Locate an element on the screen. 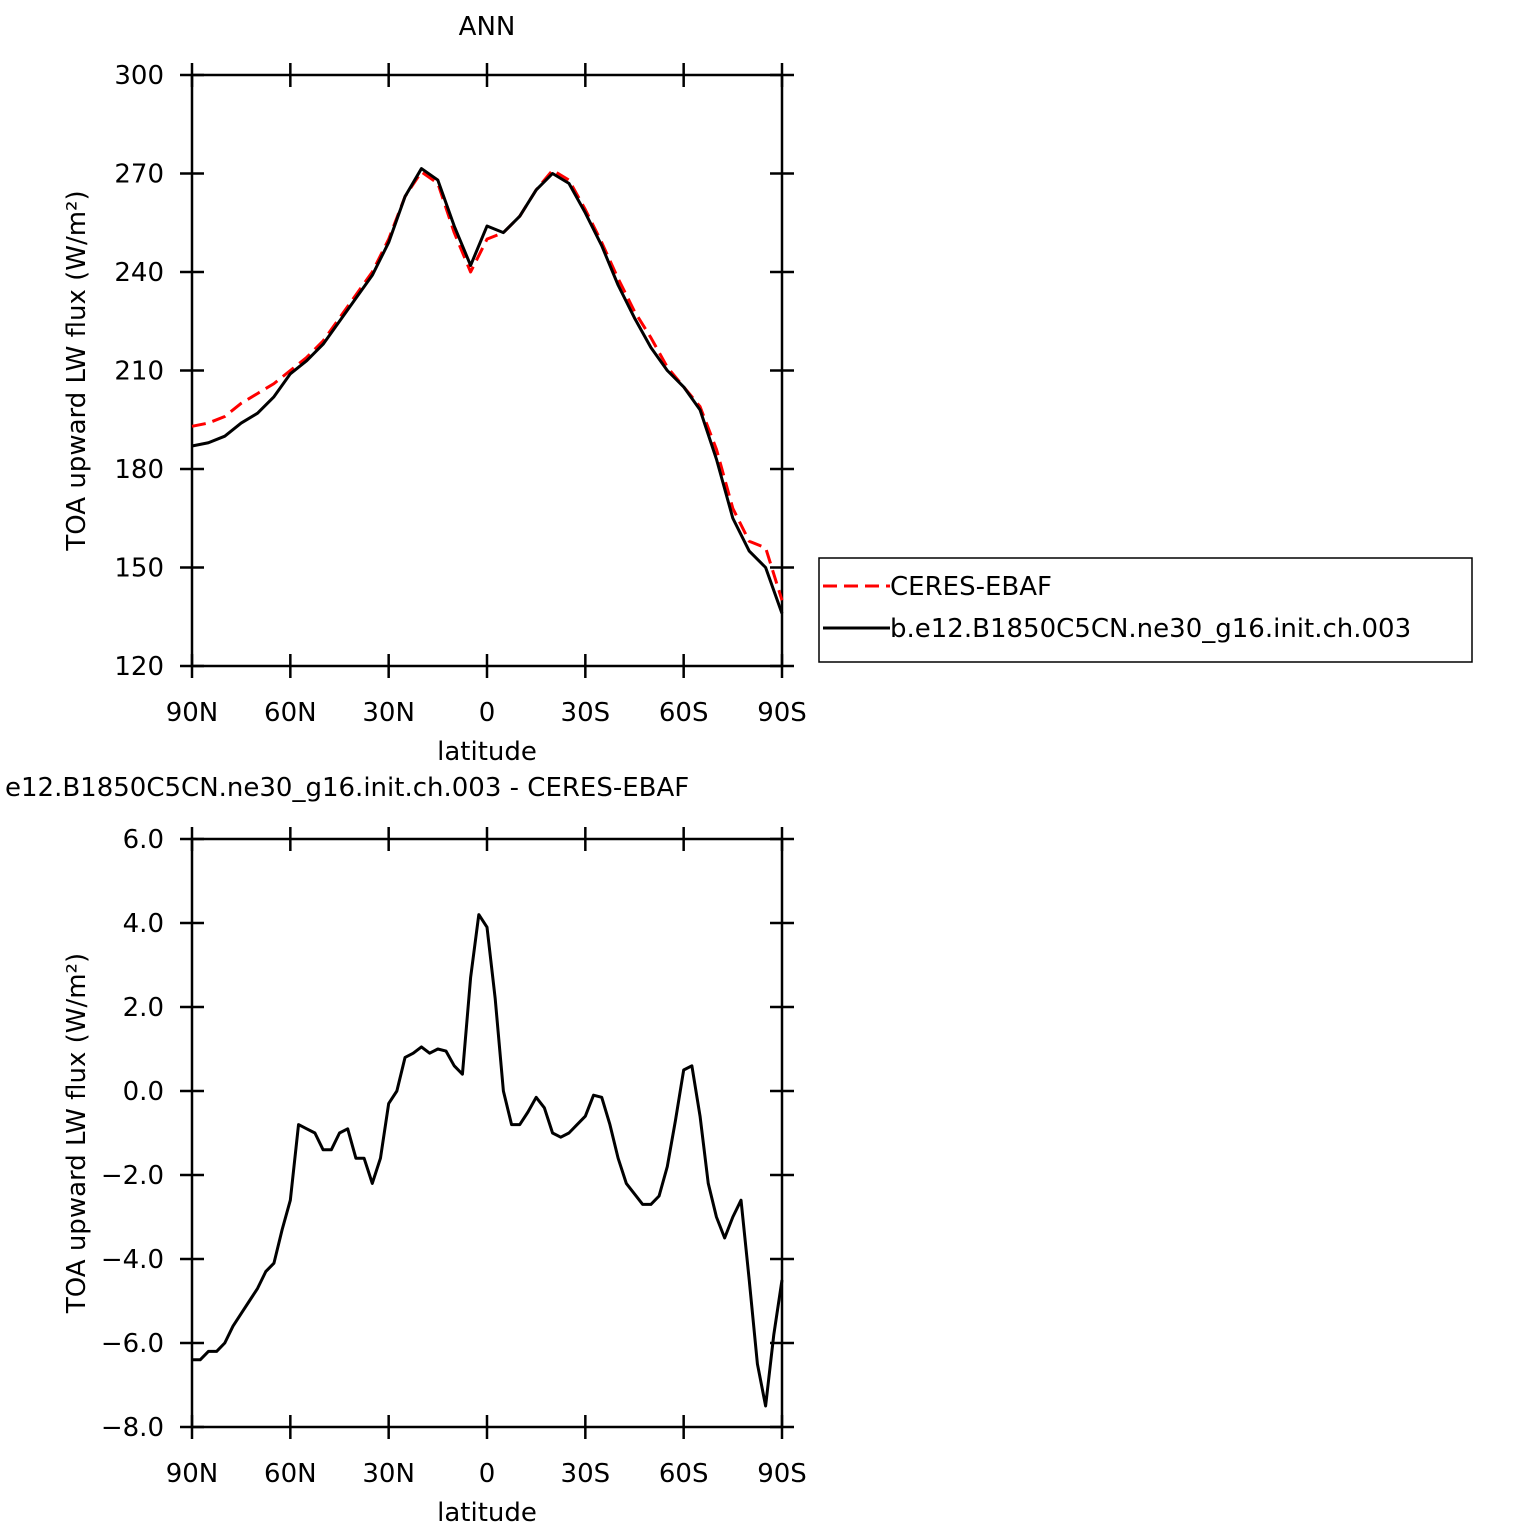 The image size is (1535, 1535). y-tick-label: 300 is located at coordinates (139, 76).